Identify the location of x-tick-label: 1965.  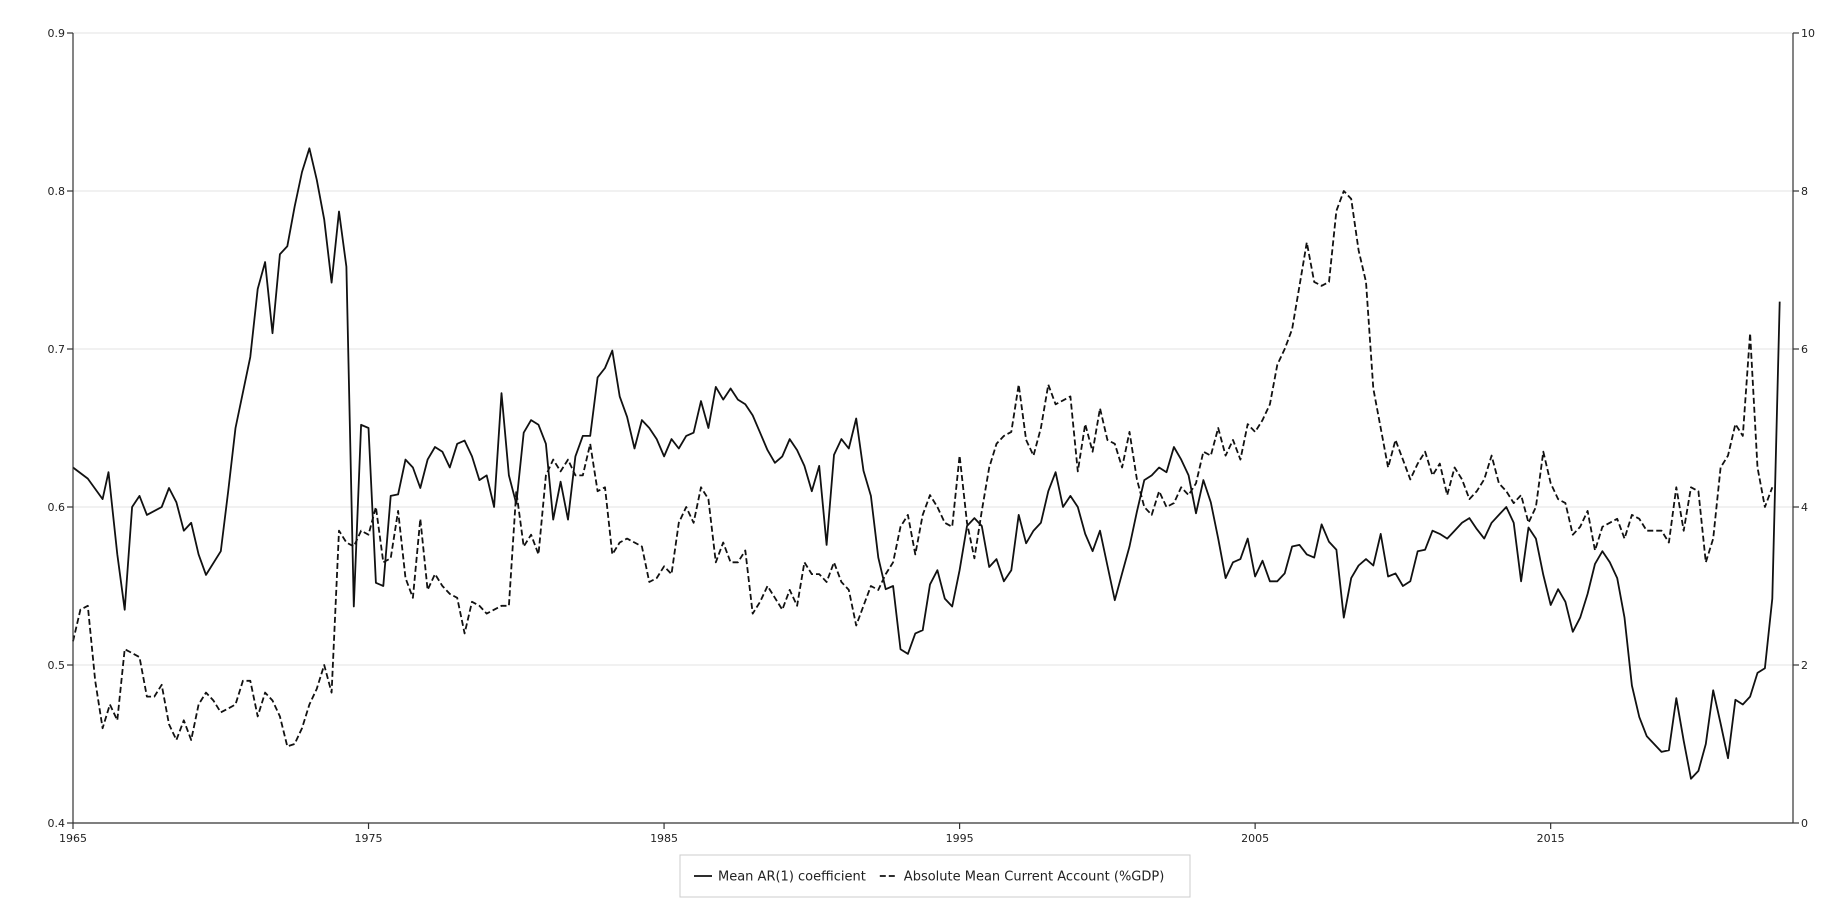
(73, 838).